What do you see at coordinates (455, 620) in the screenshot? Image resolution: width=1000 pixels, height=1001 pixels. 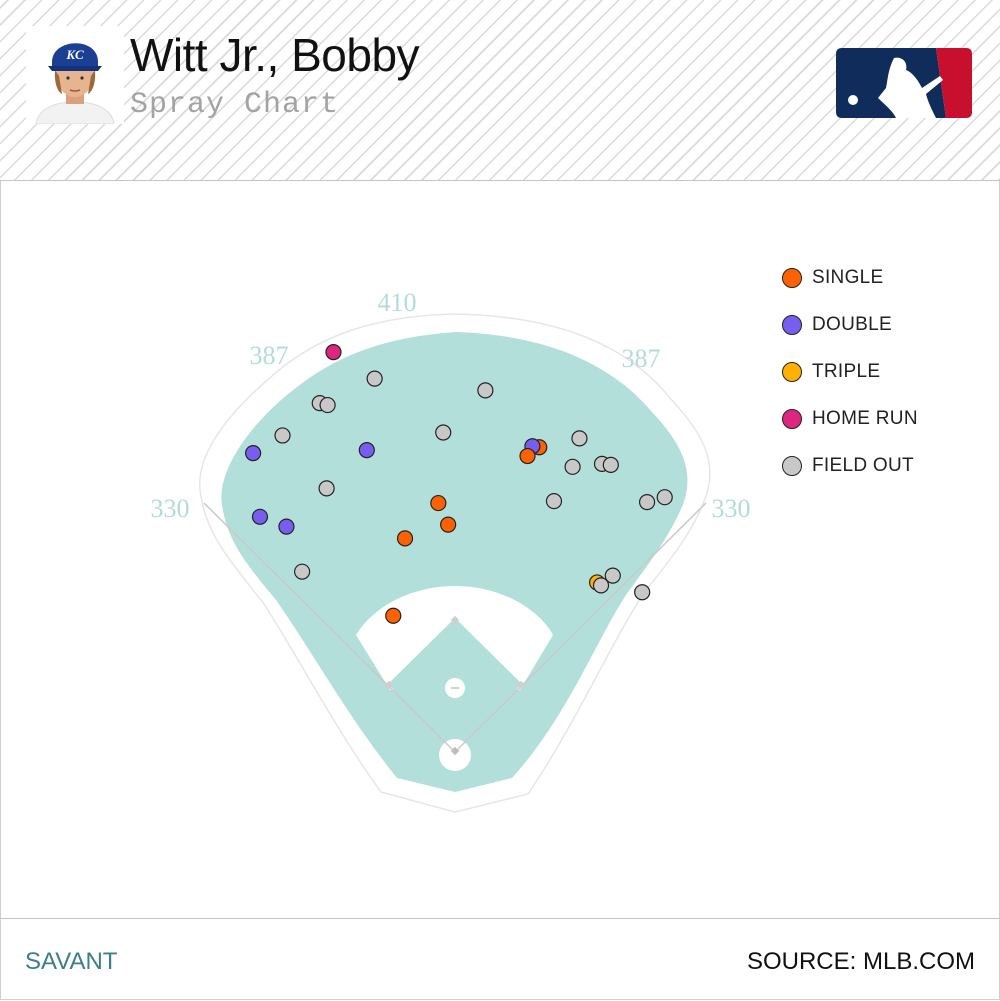 I see `second-base` at bounding box center [455, 620].